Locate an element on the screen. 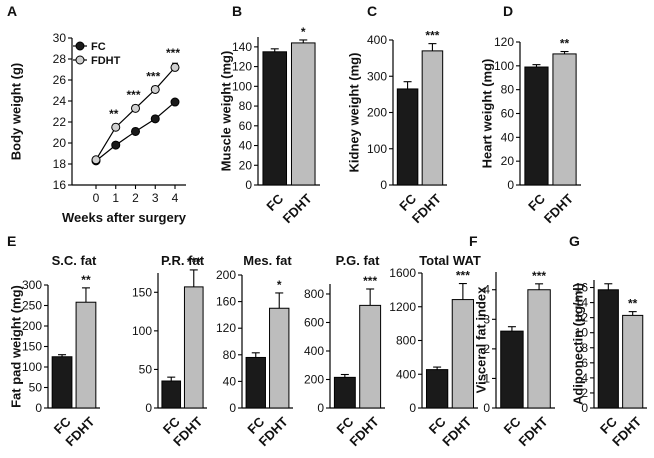 The image size is (654, 458). y-axis-label: Body weight (g) is located at coordinates (16, 112).